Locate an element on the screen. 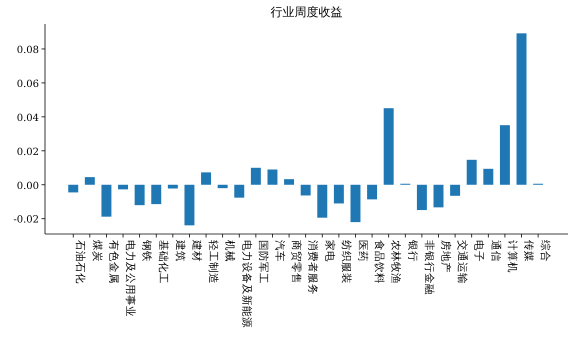  x-tick-label: 石油石化 is located at coordinates (81, 262).